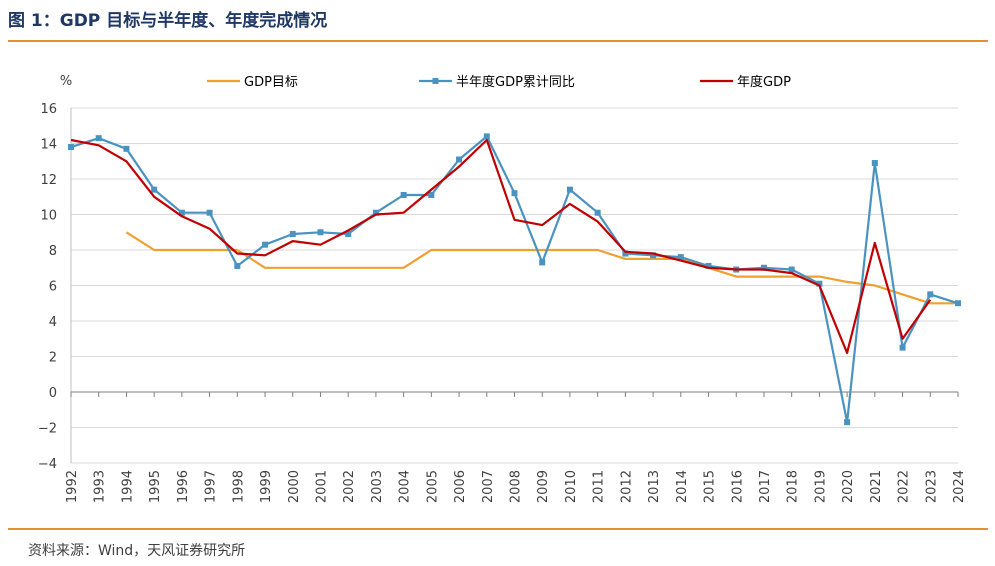  What do you see at coordinates (48, 109) in the screenshot?
I see `y-tick-label: 16` at bounding box center [48, 109].